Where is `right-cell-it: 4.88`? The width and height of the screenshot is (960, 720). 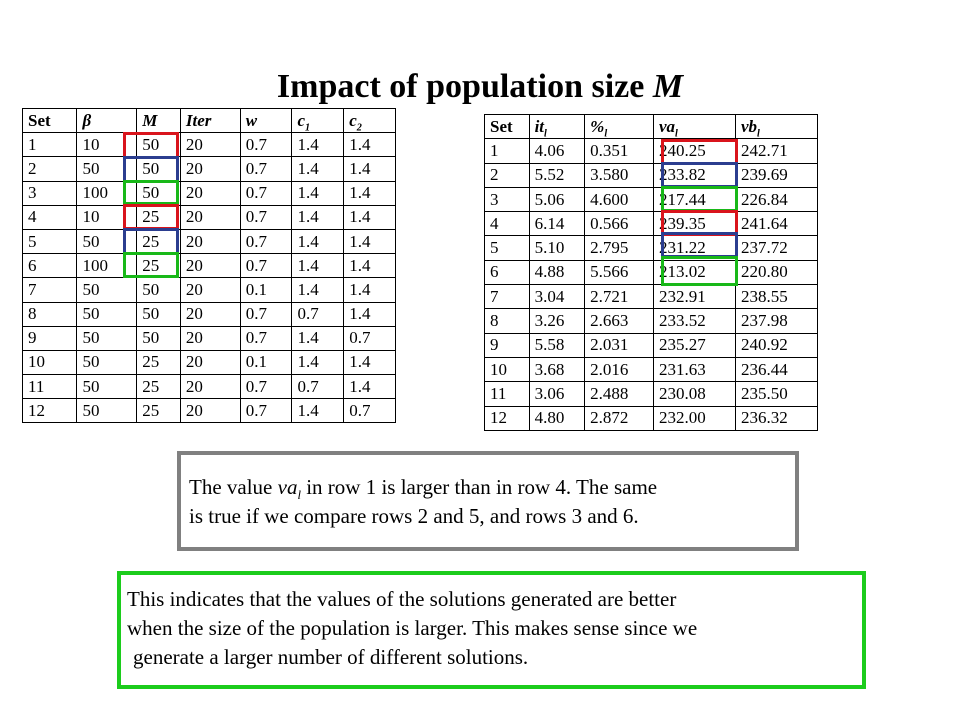
right-cell-it: 4.88 is located at coordinates (557, 272).